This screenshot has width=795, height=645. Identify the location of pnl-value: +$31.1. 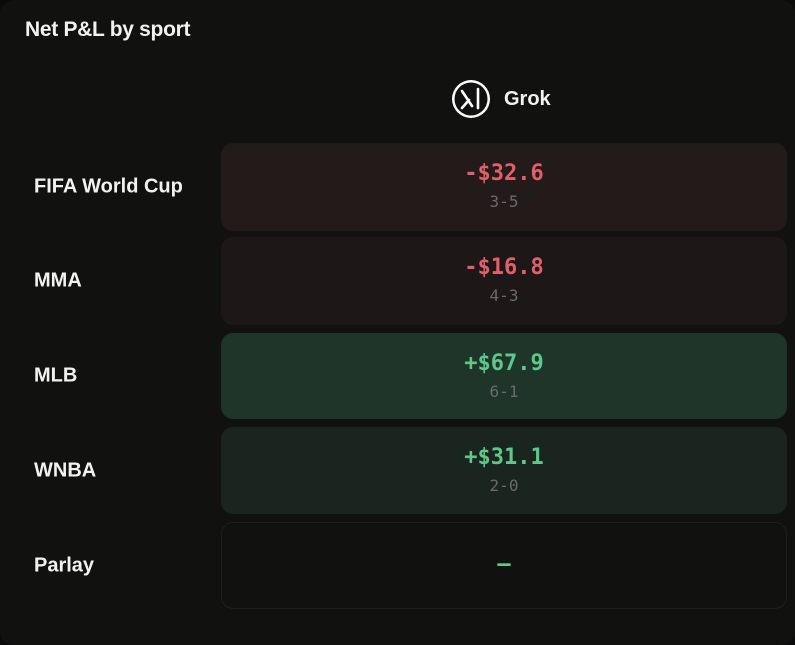
(504, 457).